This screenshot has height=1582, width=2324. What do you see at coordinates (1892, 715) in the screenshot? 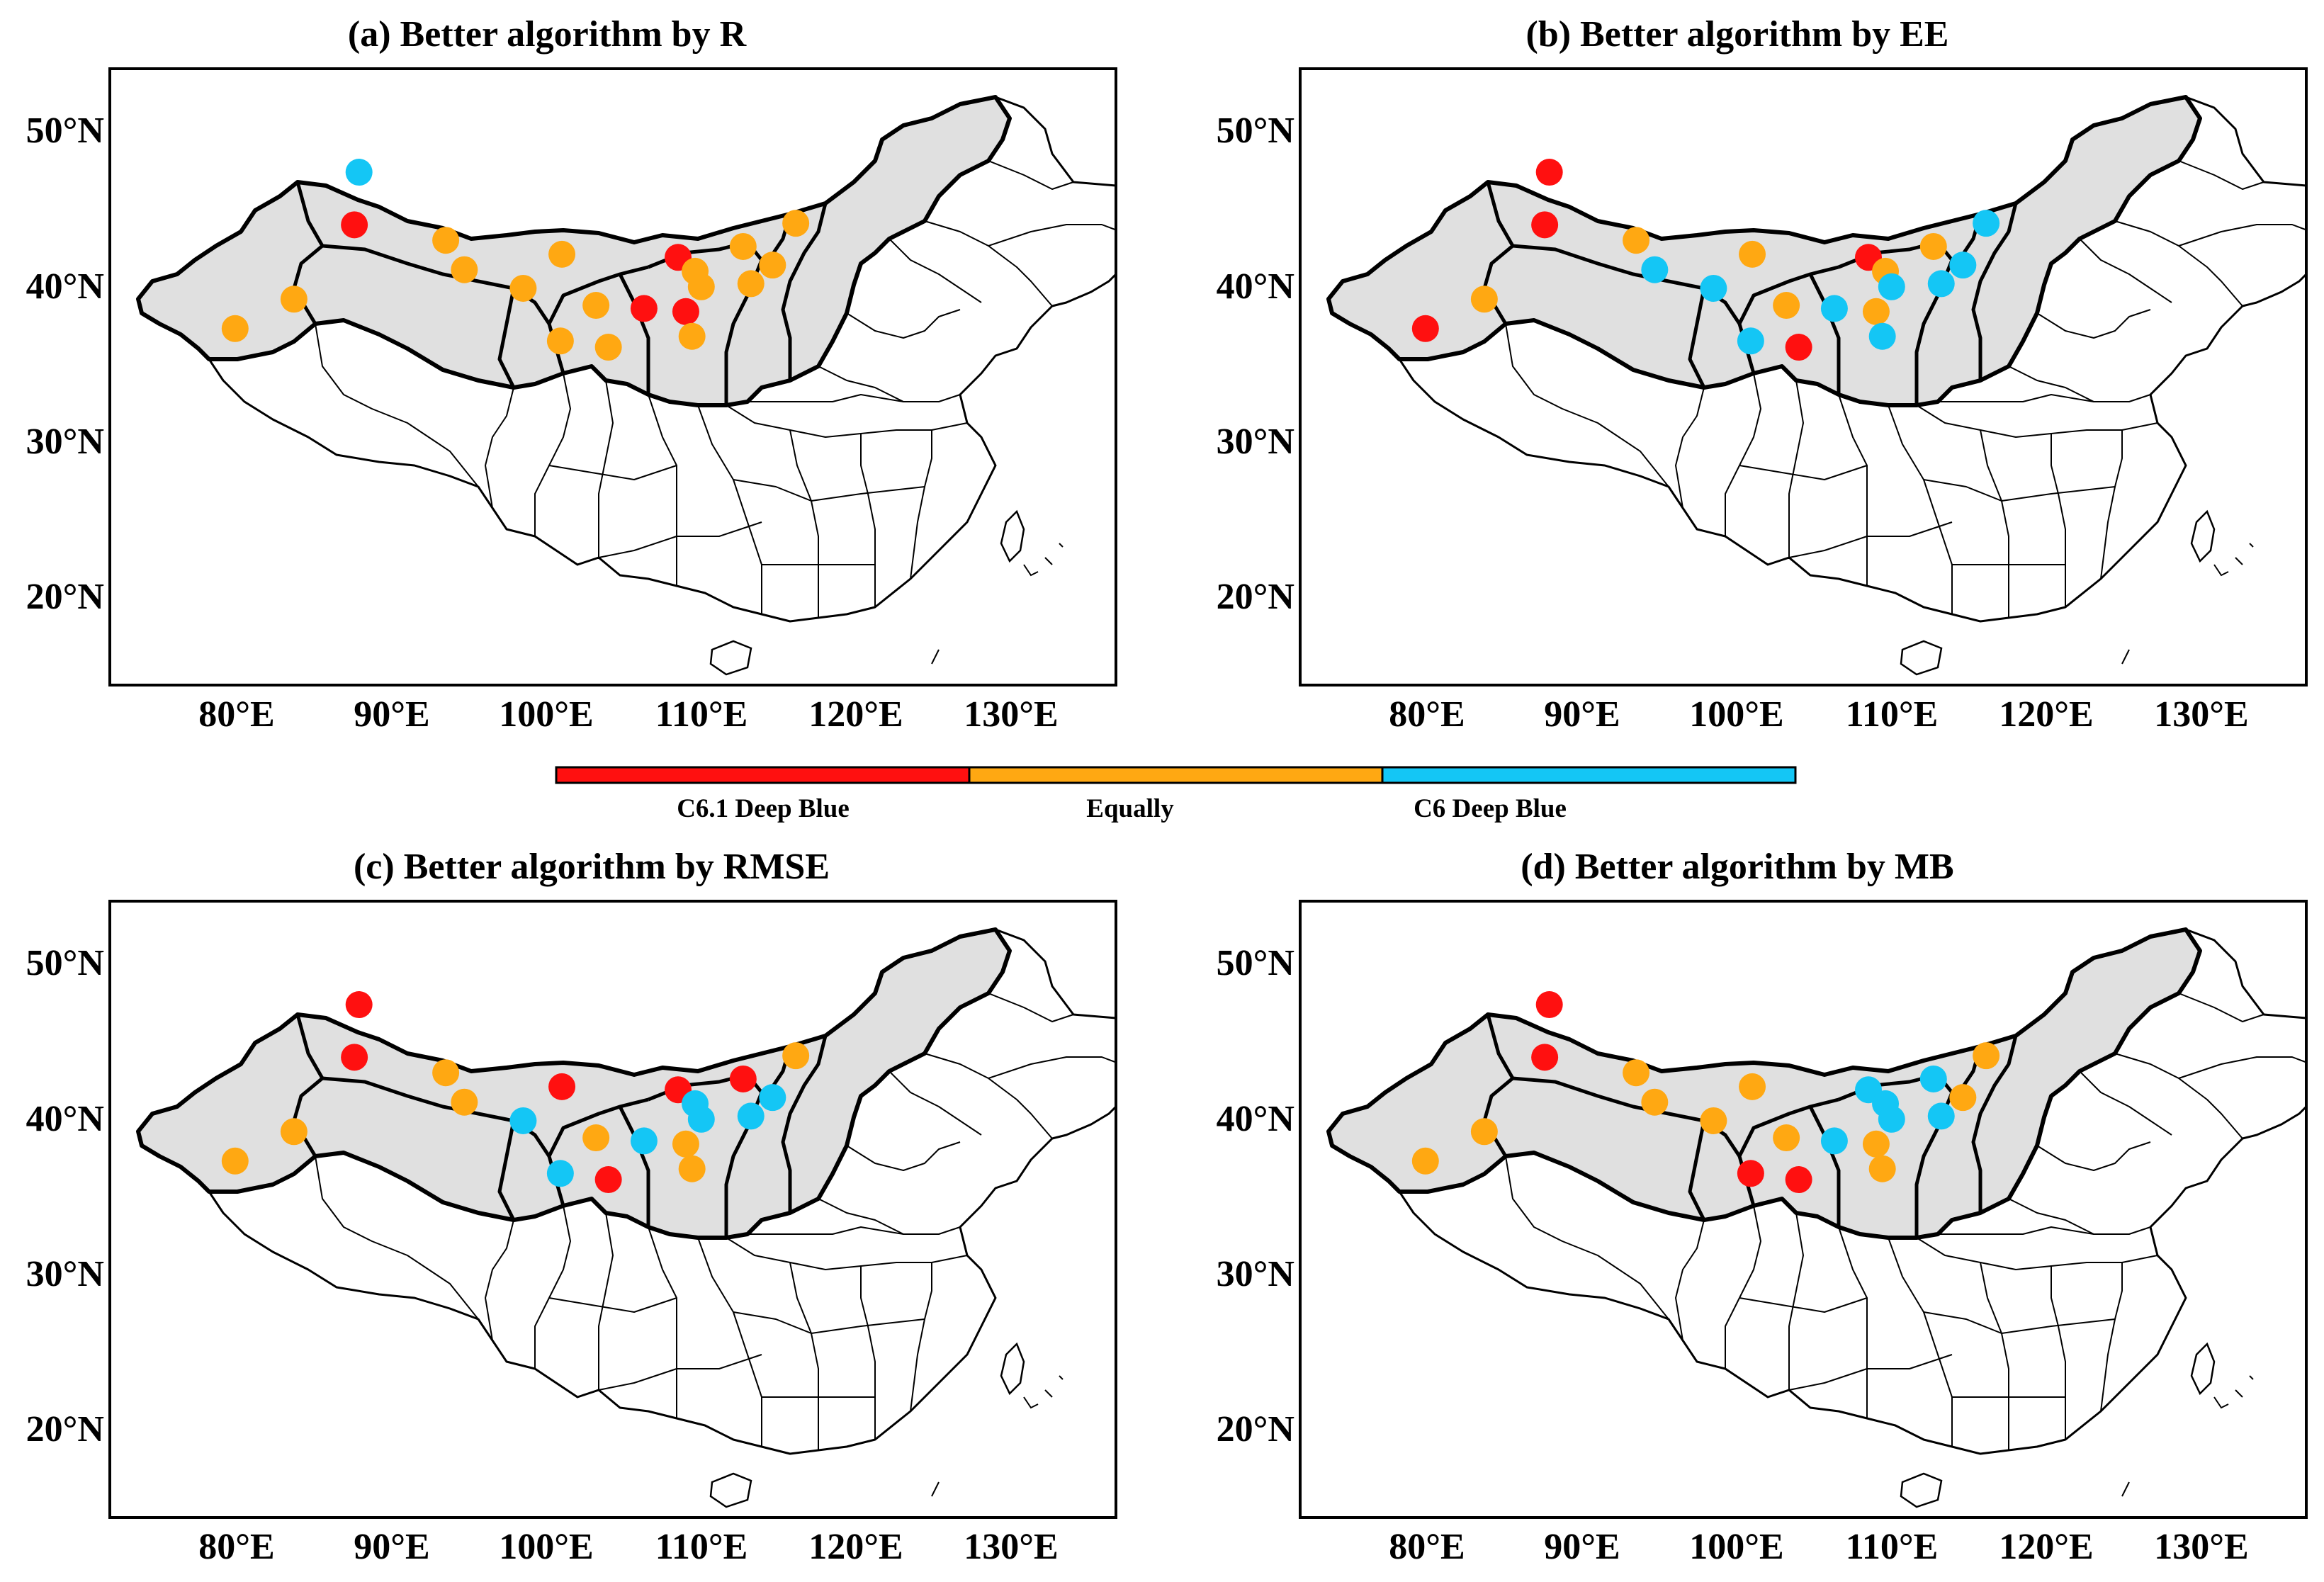
I see `panel-b-lon-110: 110°E` at bounding box center [1892, 715].